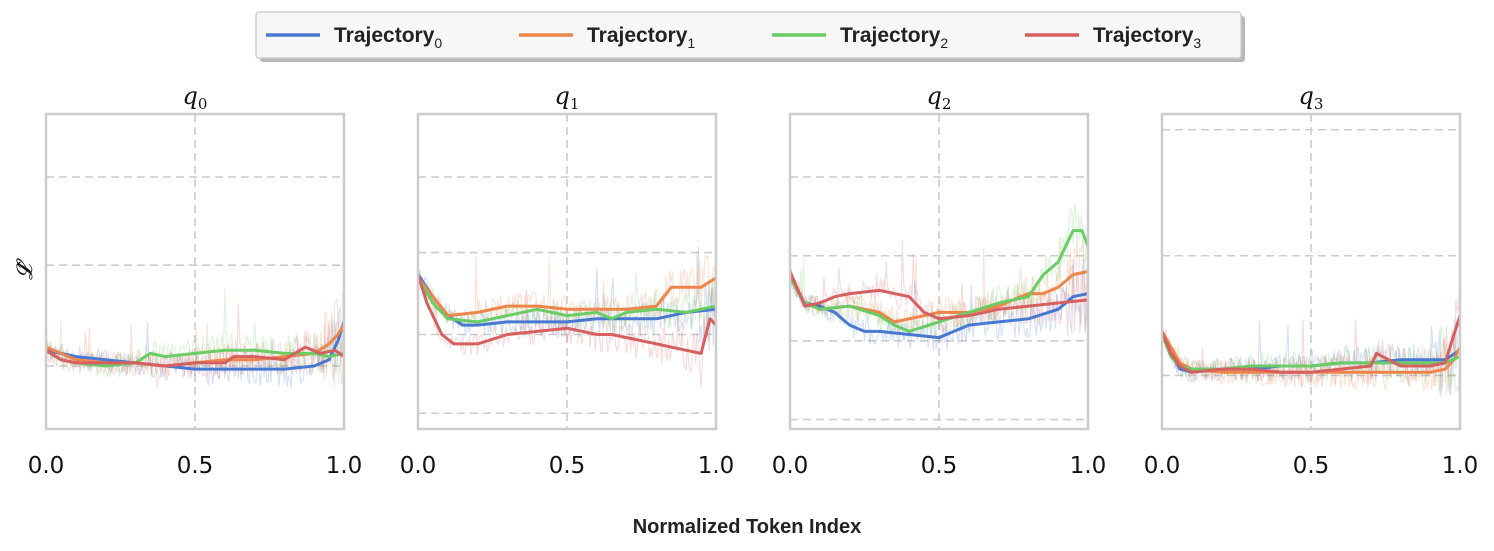  Describe the element at coordinates (641, 37) in the screenshot. I see `legend-label-trajectory-1: Trajectory1` at that location.